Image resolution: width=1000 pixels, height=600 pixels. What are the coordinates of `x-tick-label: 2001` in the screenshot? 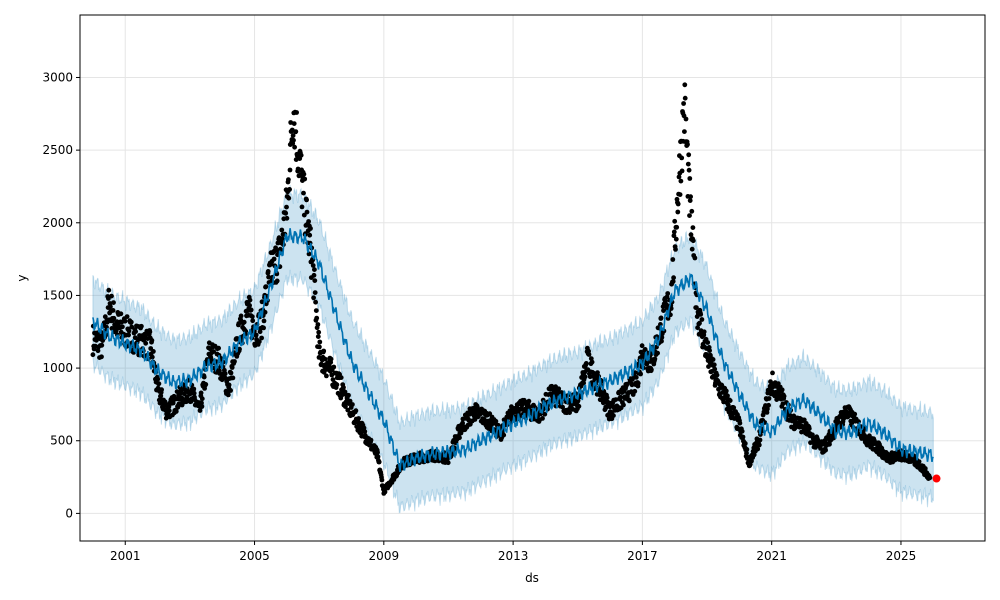 It's located at (125, 556).